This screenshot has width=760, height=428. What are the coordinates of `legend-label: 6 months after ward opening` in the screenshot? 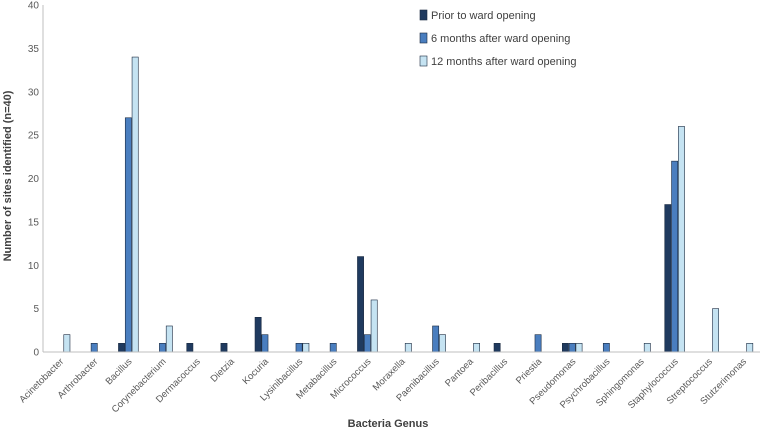 It's located at (500, 39).